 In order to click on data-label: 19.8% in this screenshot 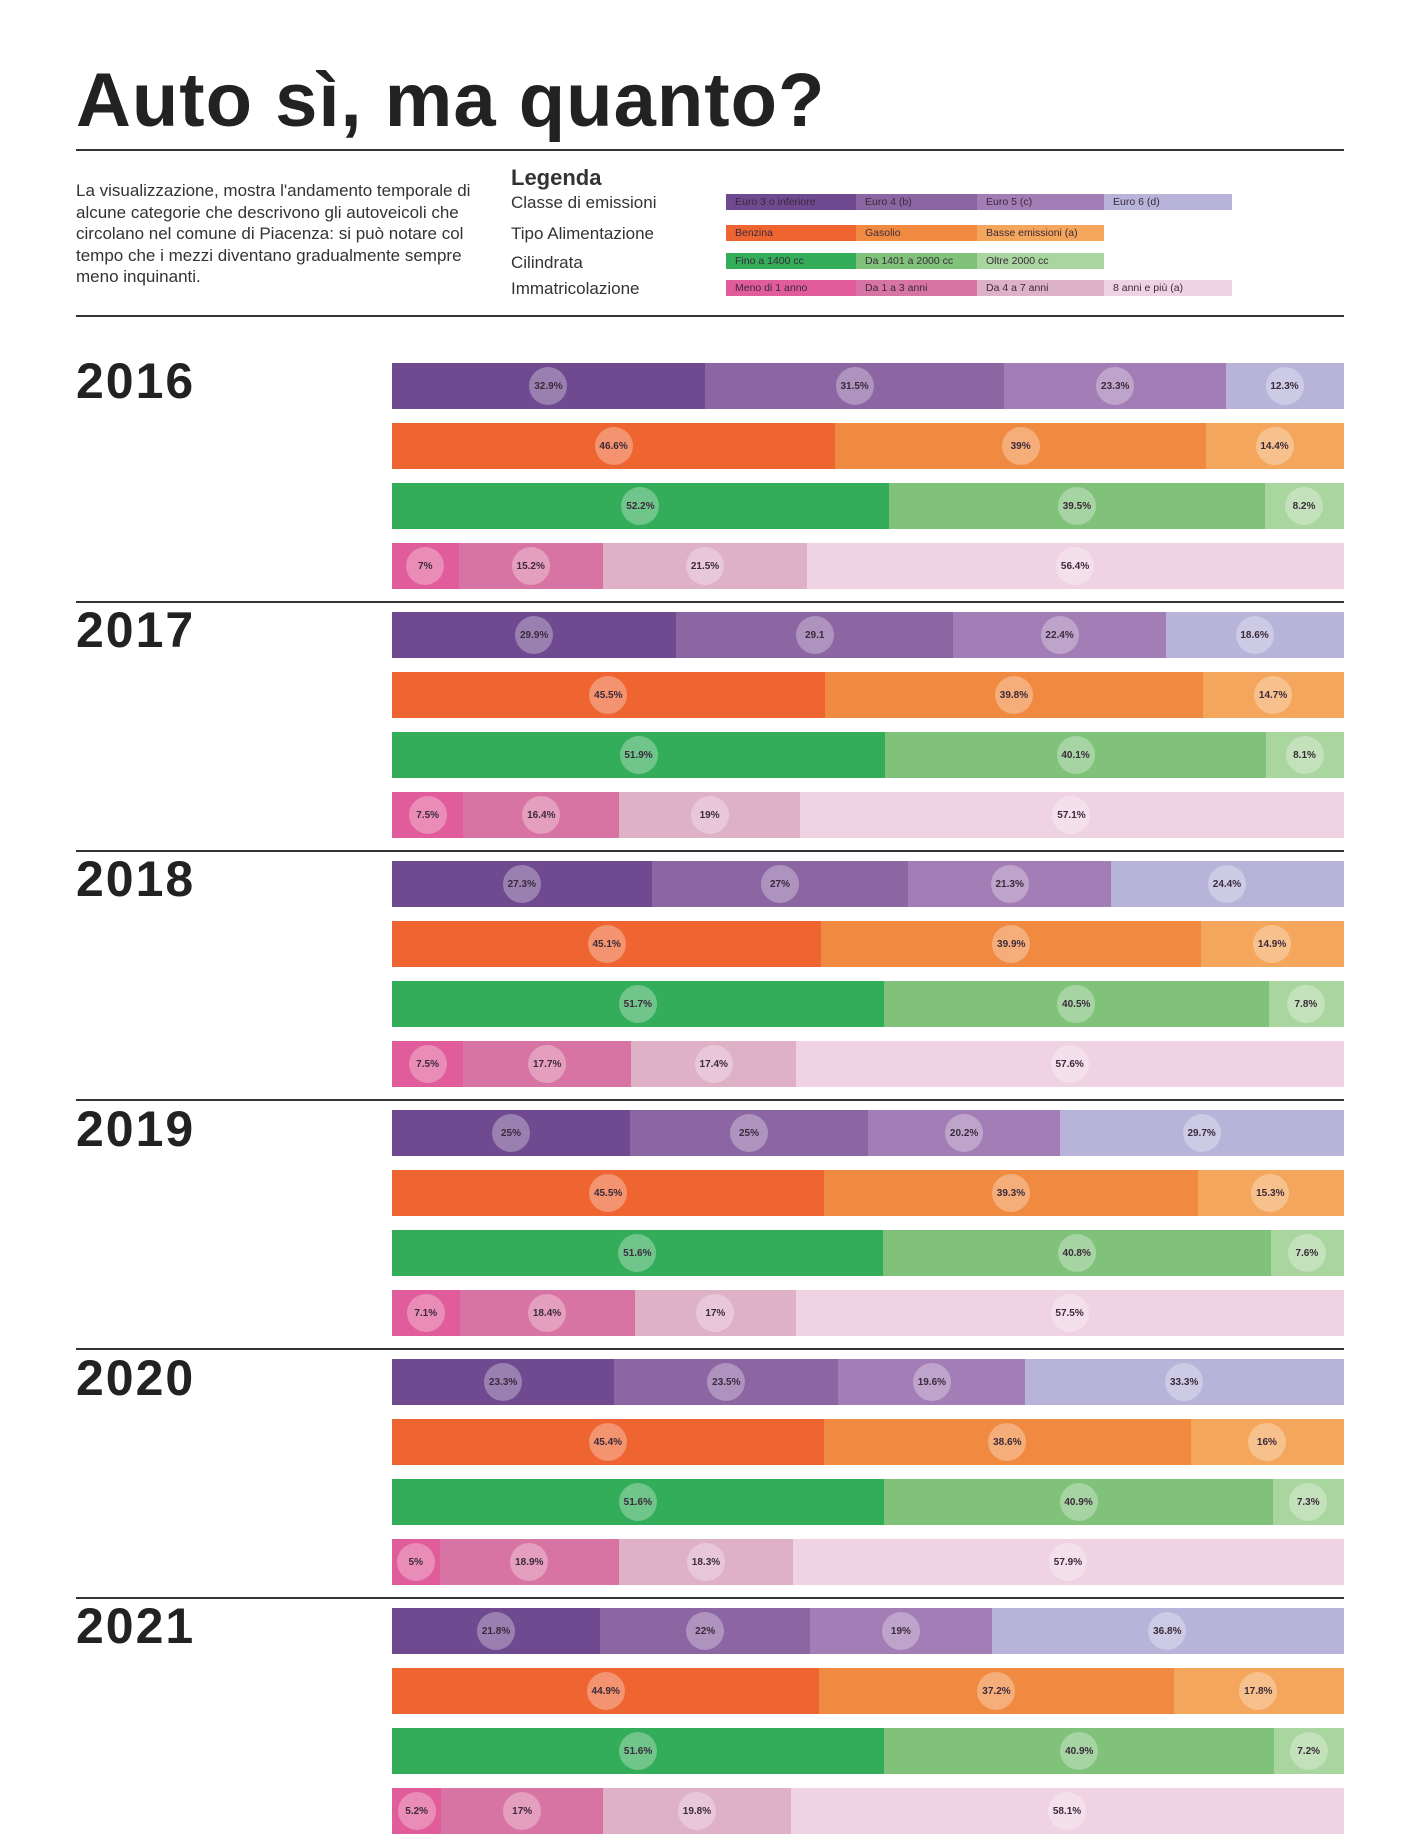, I will do `click(696, 1811)`.